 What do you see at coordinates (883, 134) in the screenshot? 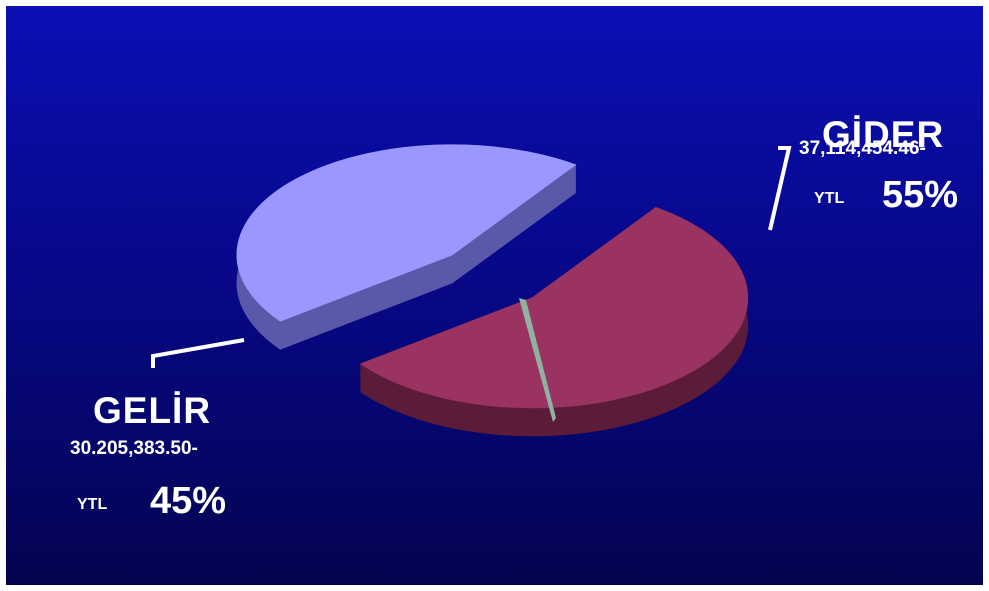
I see `gider-label: GİDER` at bounding box center [883, 134].